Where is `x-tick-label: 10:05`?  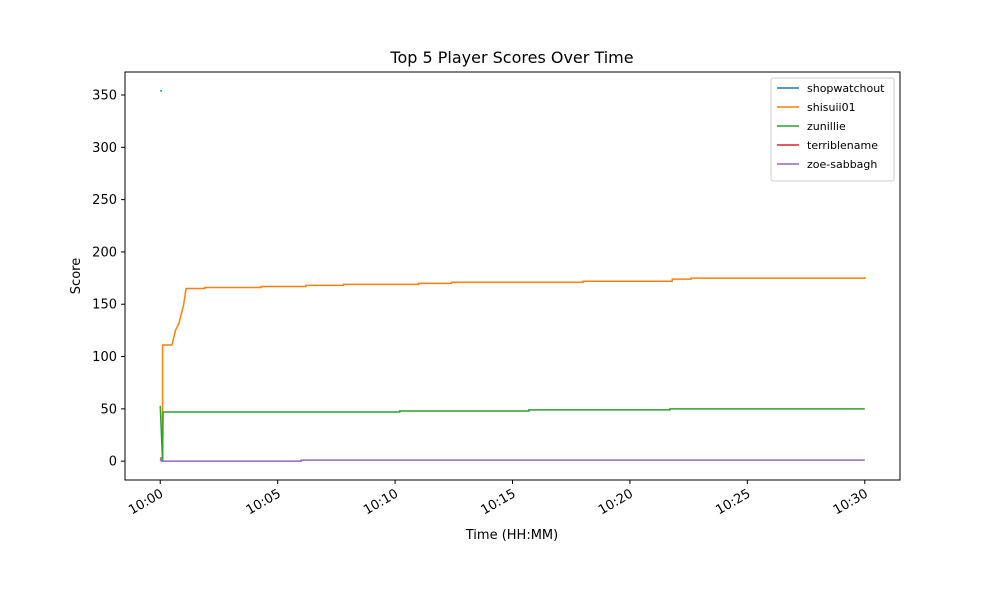 x-tick-label: 10:05 is located at coordinates (264, 502).